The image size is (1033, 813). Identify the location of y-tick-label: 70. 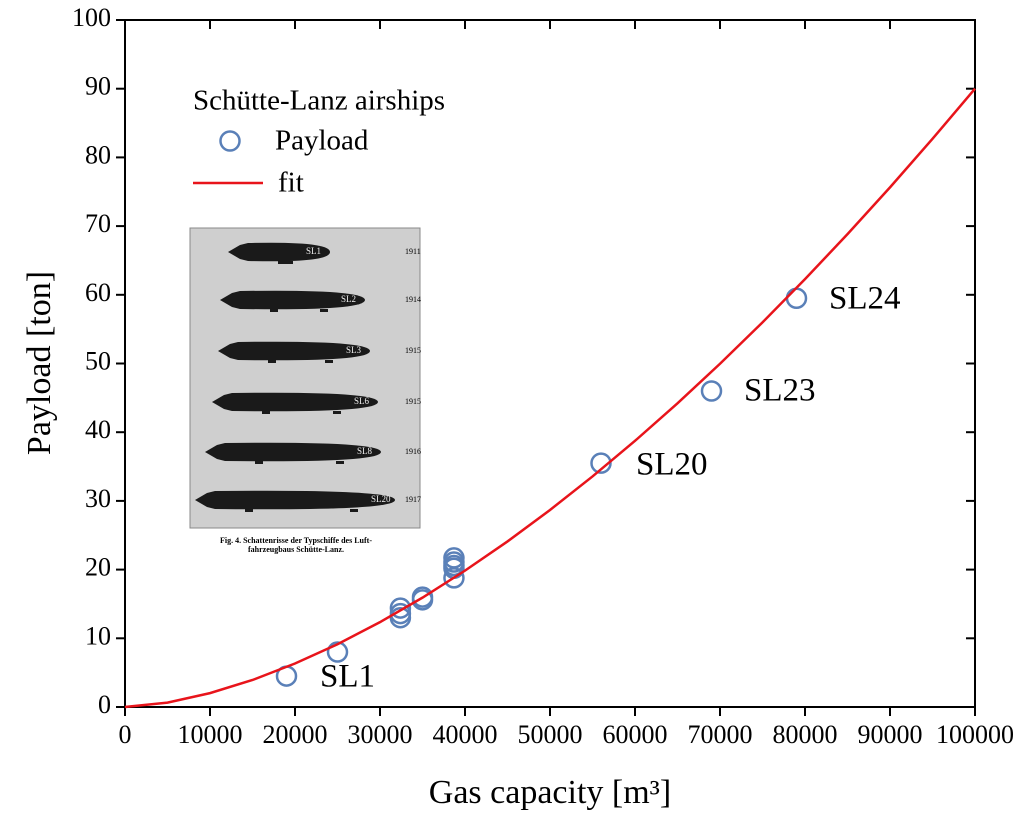
(98, 223).